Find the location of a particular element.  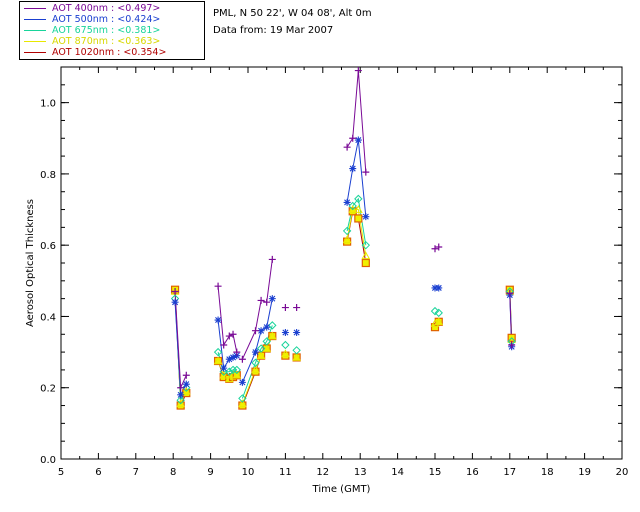

legend-swatch-400nm is located at coordinates (35, 8).